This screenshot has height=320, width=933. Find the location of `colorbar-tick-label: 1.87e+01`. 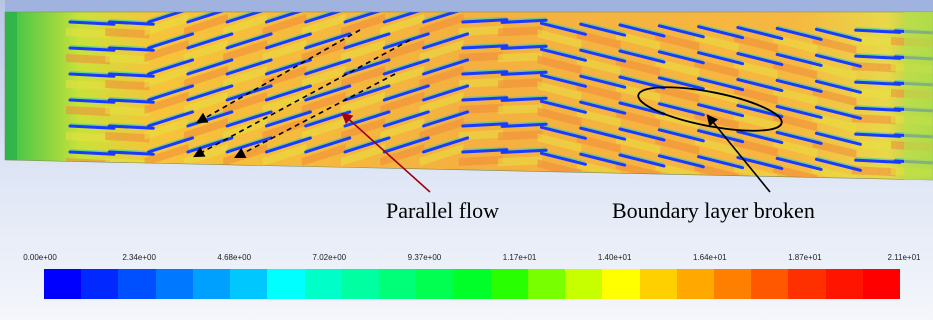

colorbar-tick-label: 1.87e+01 is located at coordinates (805, 257).